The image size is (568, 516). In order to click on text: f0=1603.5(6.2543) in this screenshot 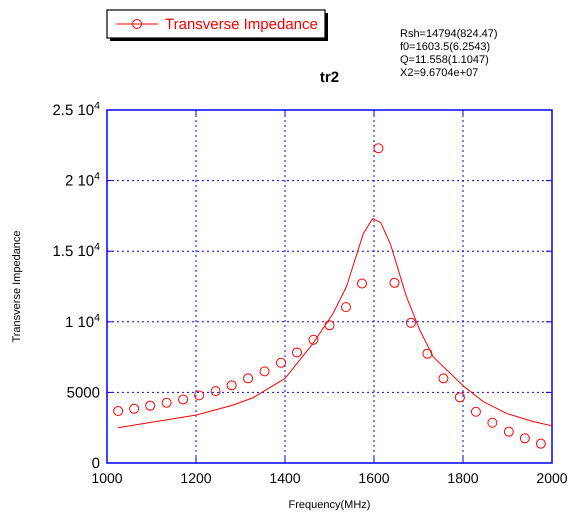, I will do `click(445, 47)`.